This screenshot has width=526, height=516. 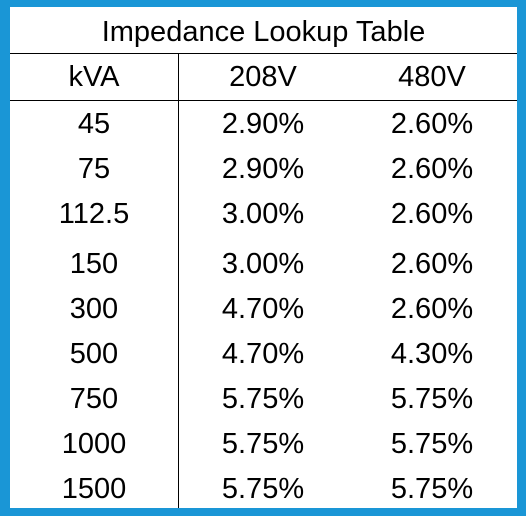 What do you see at coordinates (432, 264) in the screenshot?
I see `row-4-480v: 2.60%` at bounding box center [432, 264].